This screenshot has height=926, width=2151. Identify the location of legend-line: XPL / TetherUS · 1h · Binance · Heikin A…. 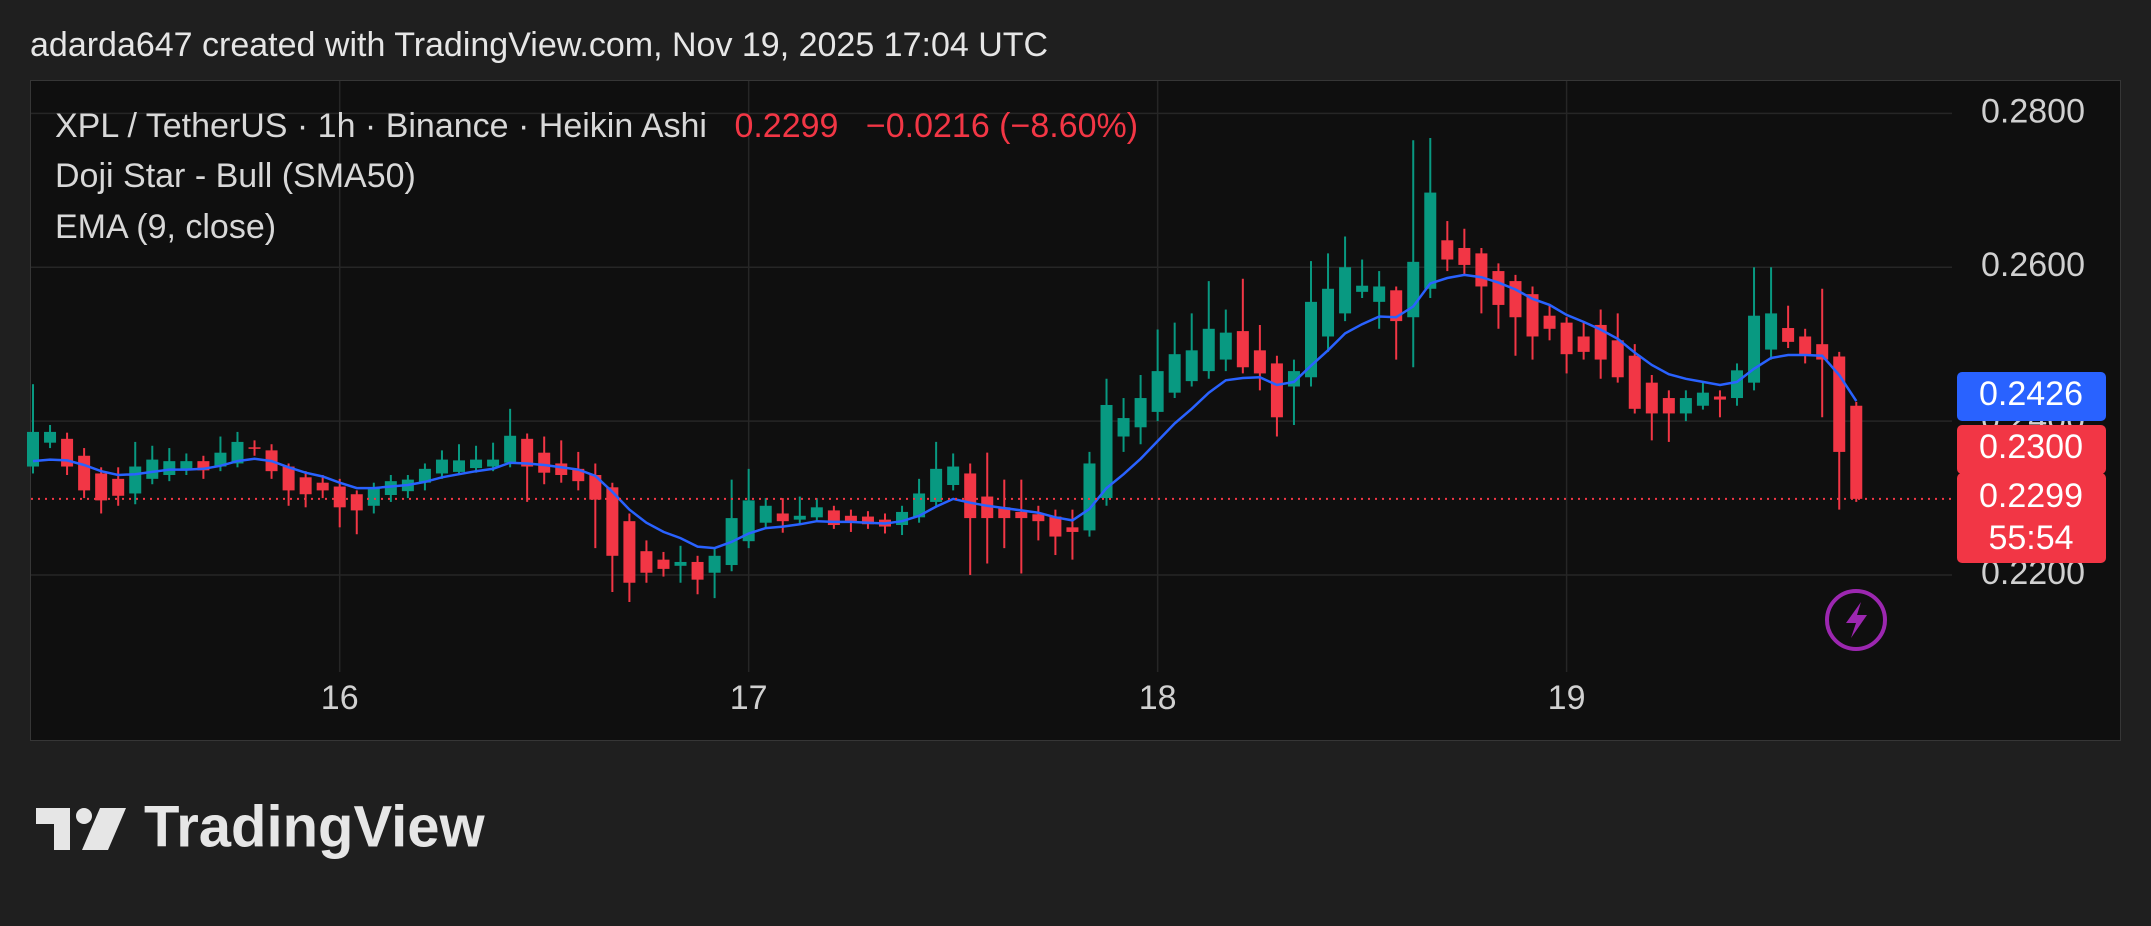
(596, 126).